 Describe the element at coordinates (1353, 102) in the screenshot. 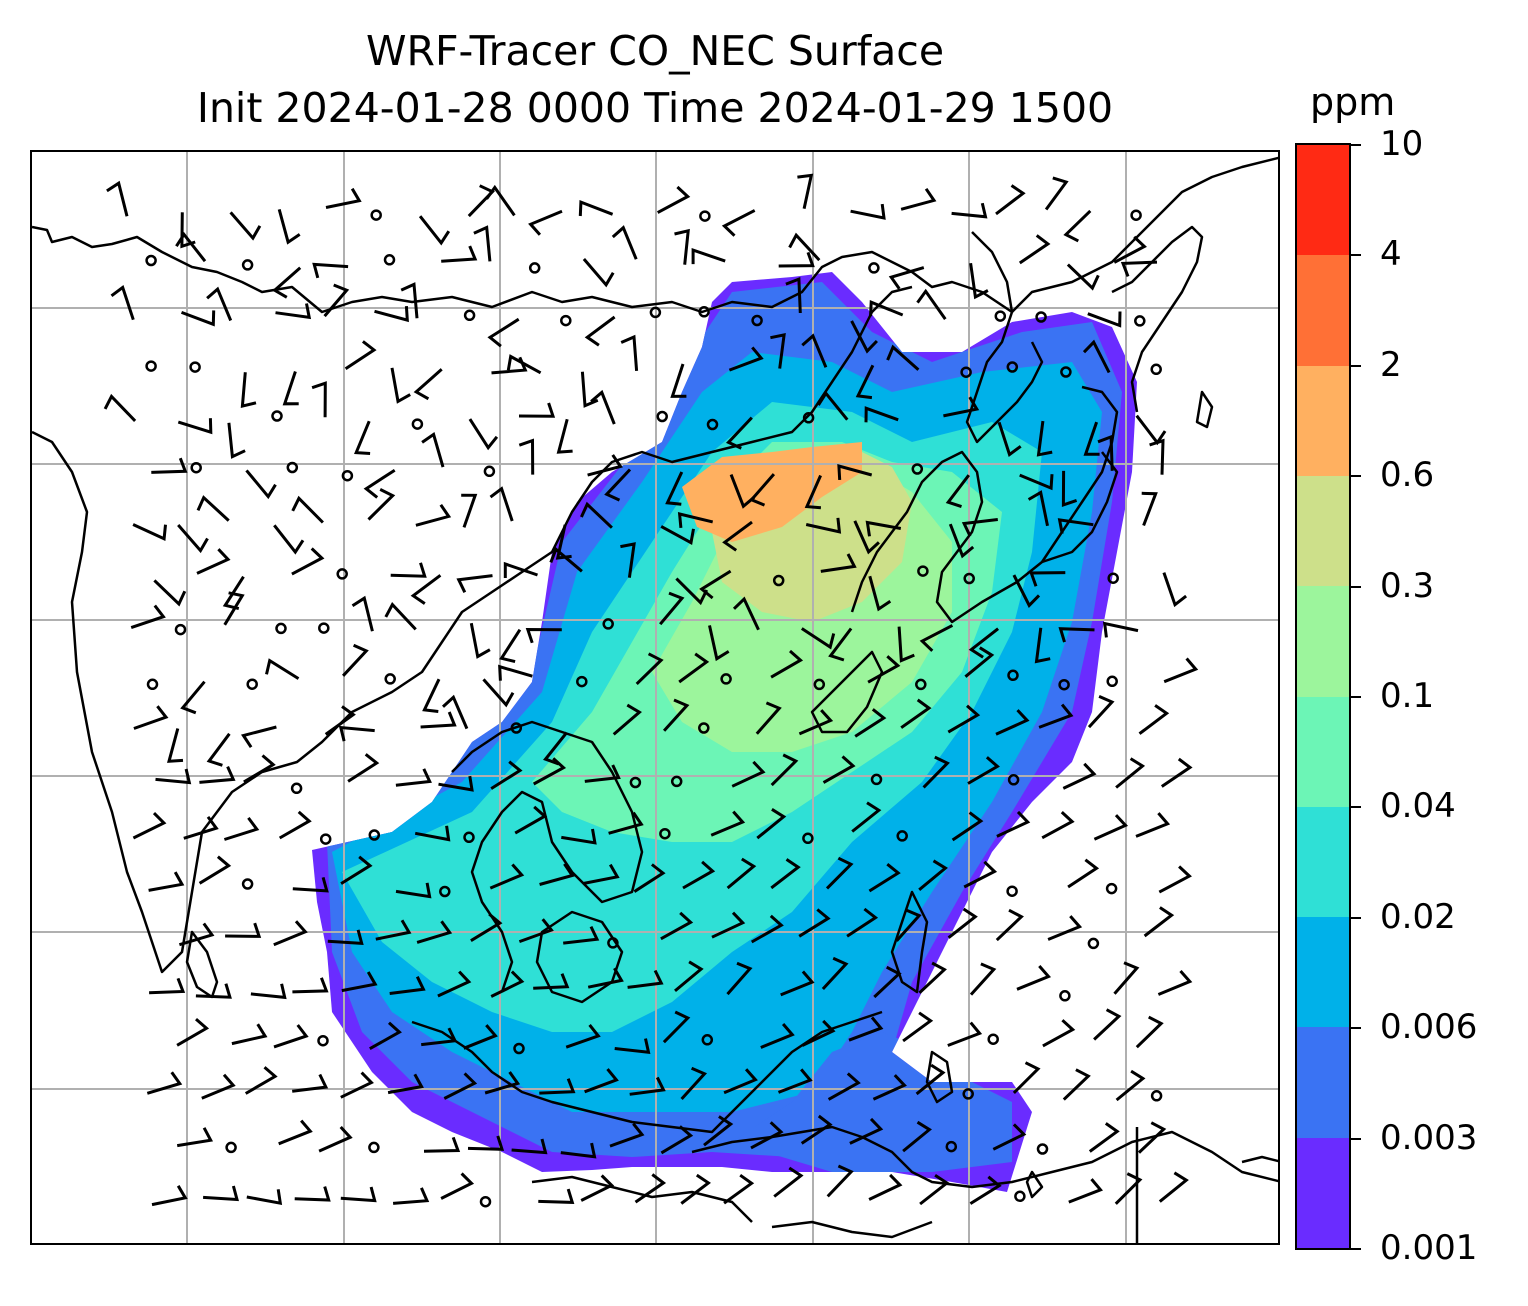

I see `colorbar-unit-label: ppm` at that location.